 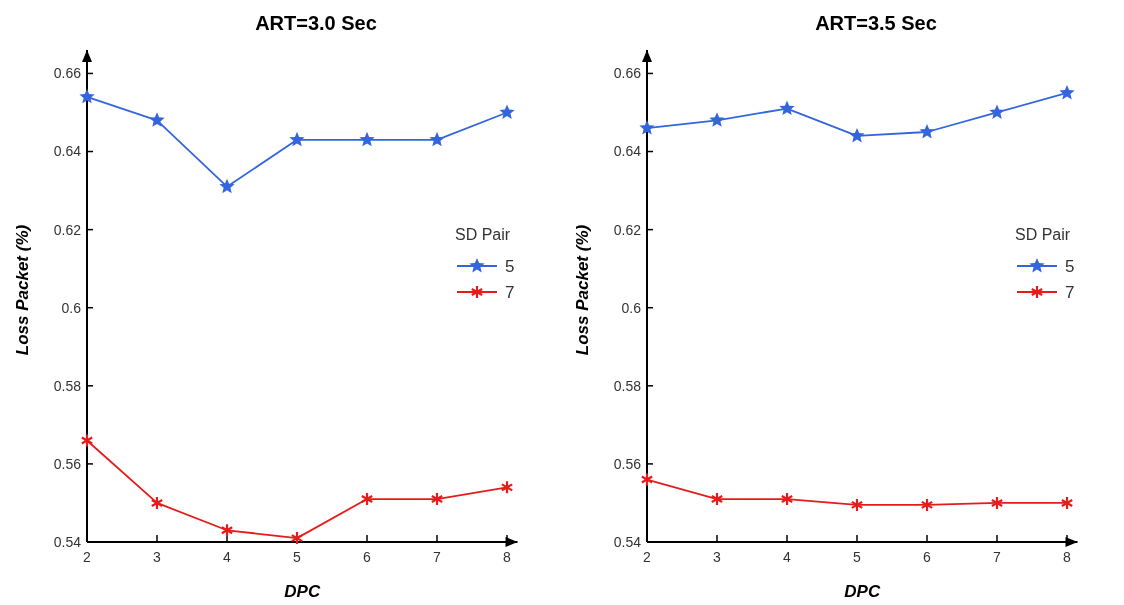 I want to click on chart-title: ART=3.0 Sec, so click(x=316, y=23).